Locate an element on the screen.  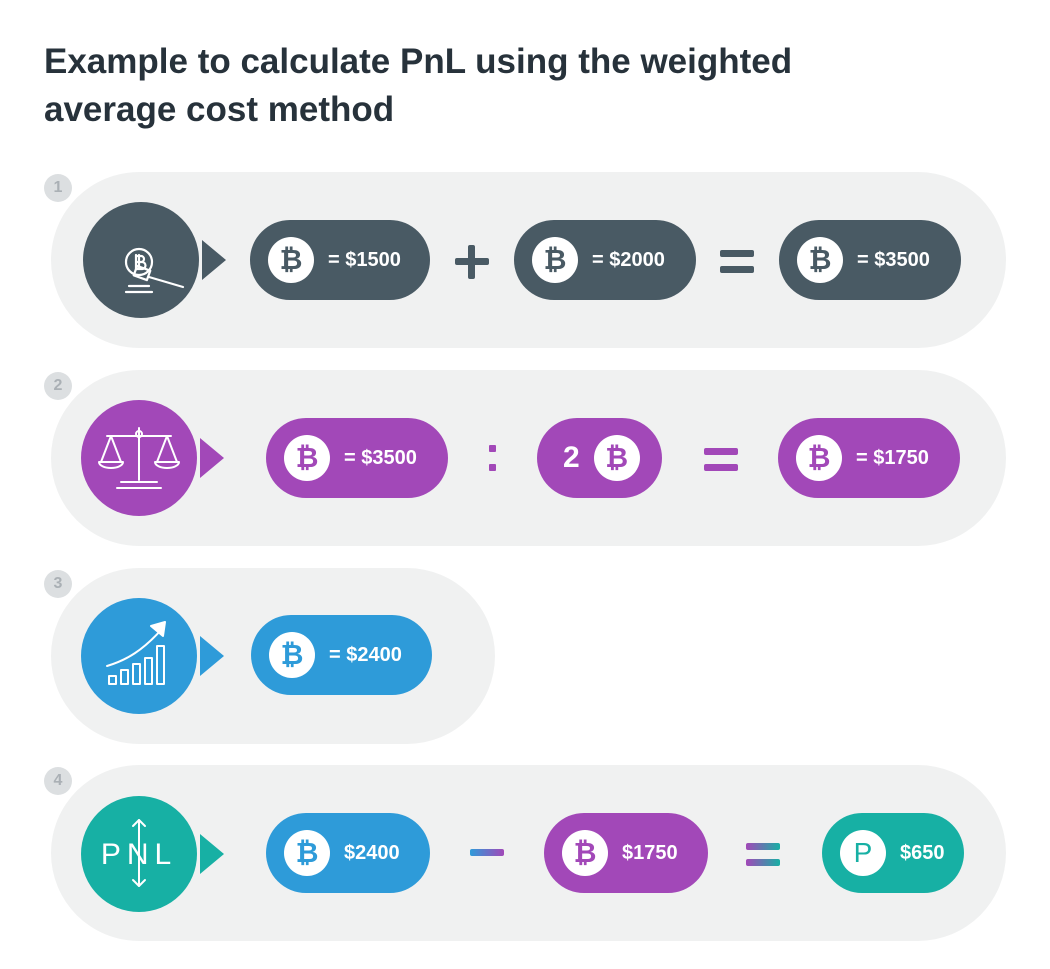
row2-pill-3: ₿ = $1750 is located at coordinates (869, 458).